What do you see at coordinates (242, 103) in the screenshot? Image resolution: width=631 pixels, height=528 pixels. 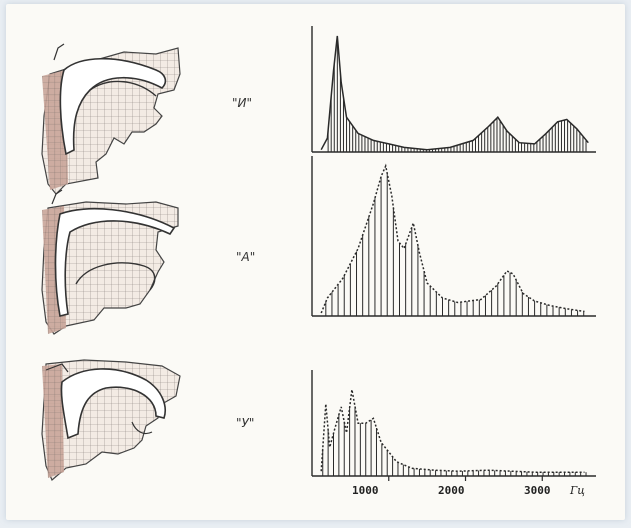 I see `sound-label-i: "И"` at bounding box center [242, 103].